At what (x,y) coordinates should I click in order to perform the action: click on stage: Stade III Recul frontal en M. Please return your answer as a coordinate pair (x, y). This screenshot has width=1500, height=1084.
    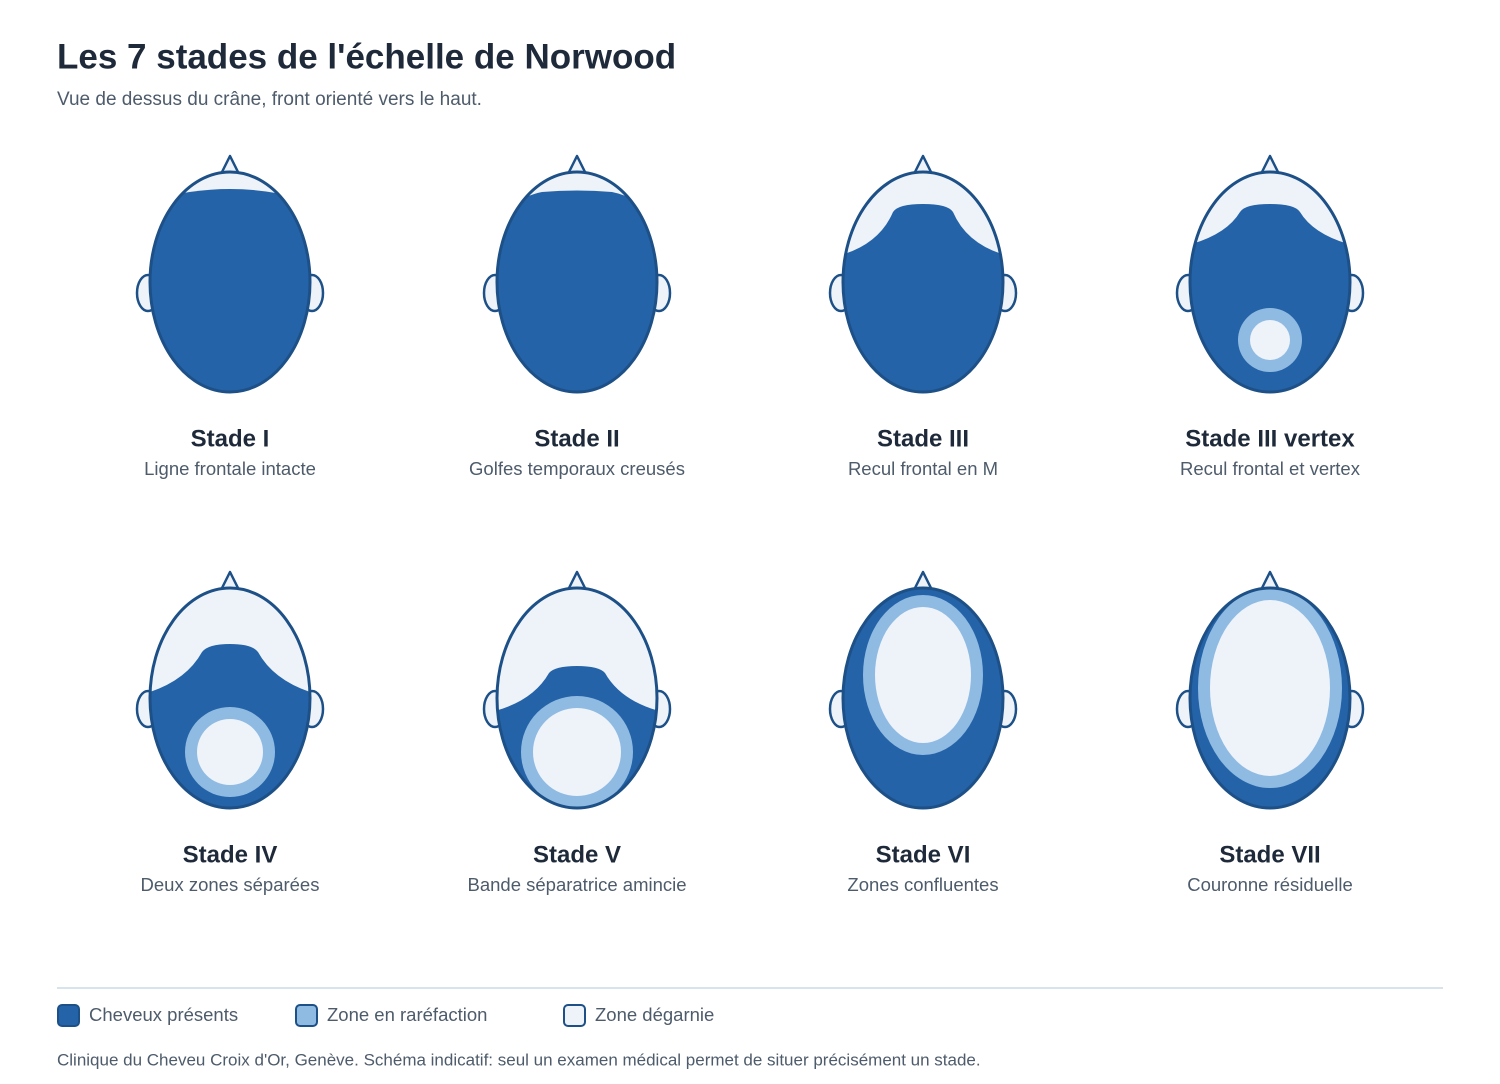
    Looking at the image, I should click on (923, 316).